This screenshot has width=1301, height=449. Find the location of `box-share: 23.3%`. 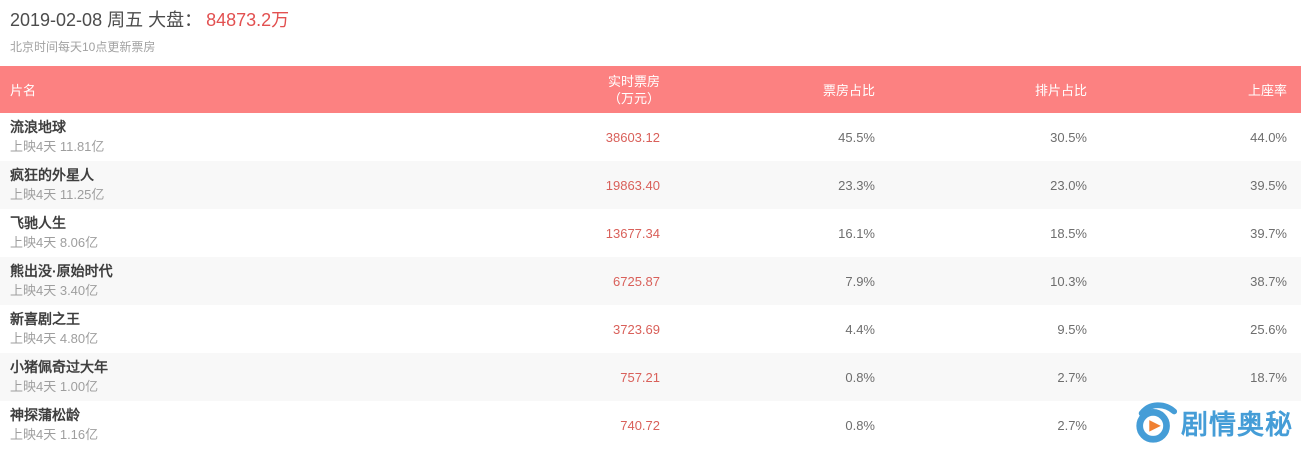

box-share: 23.3% is located at coordinates (856, 185).